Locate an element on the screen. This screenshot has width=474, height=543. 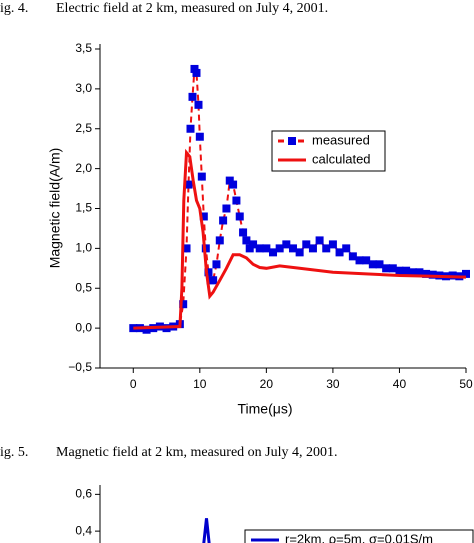
y-tick-label: 2,5 is located at coordinates (83, 128).